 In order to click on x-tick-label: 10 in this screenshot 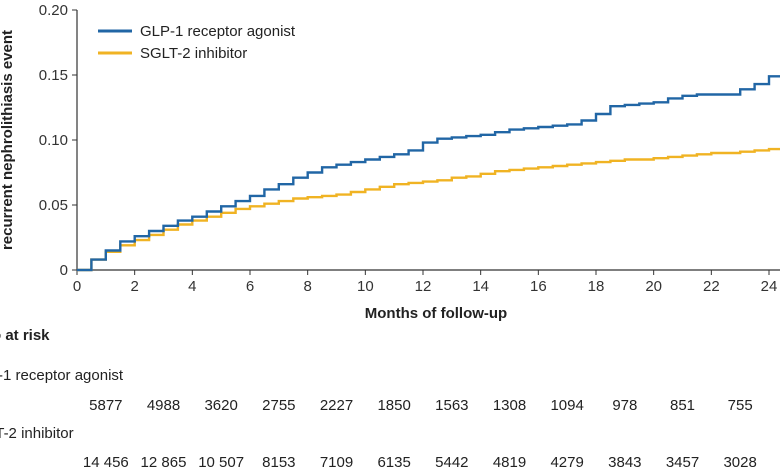, I will do `click(365, 286)`.